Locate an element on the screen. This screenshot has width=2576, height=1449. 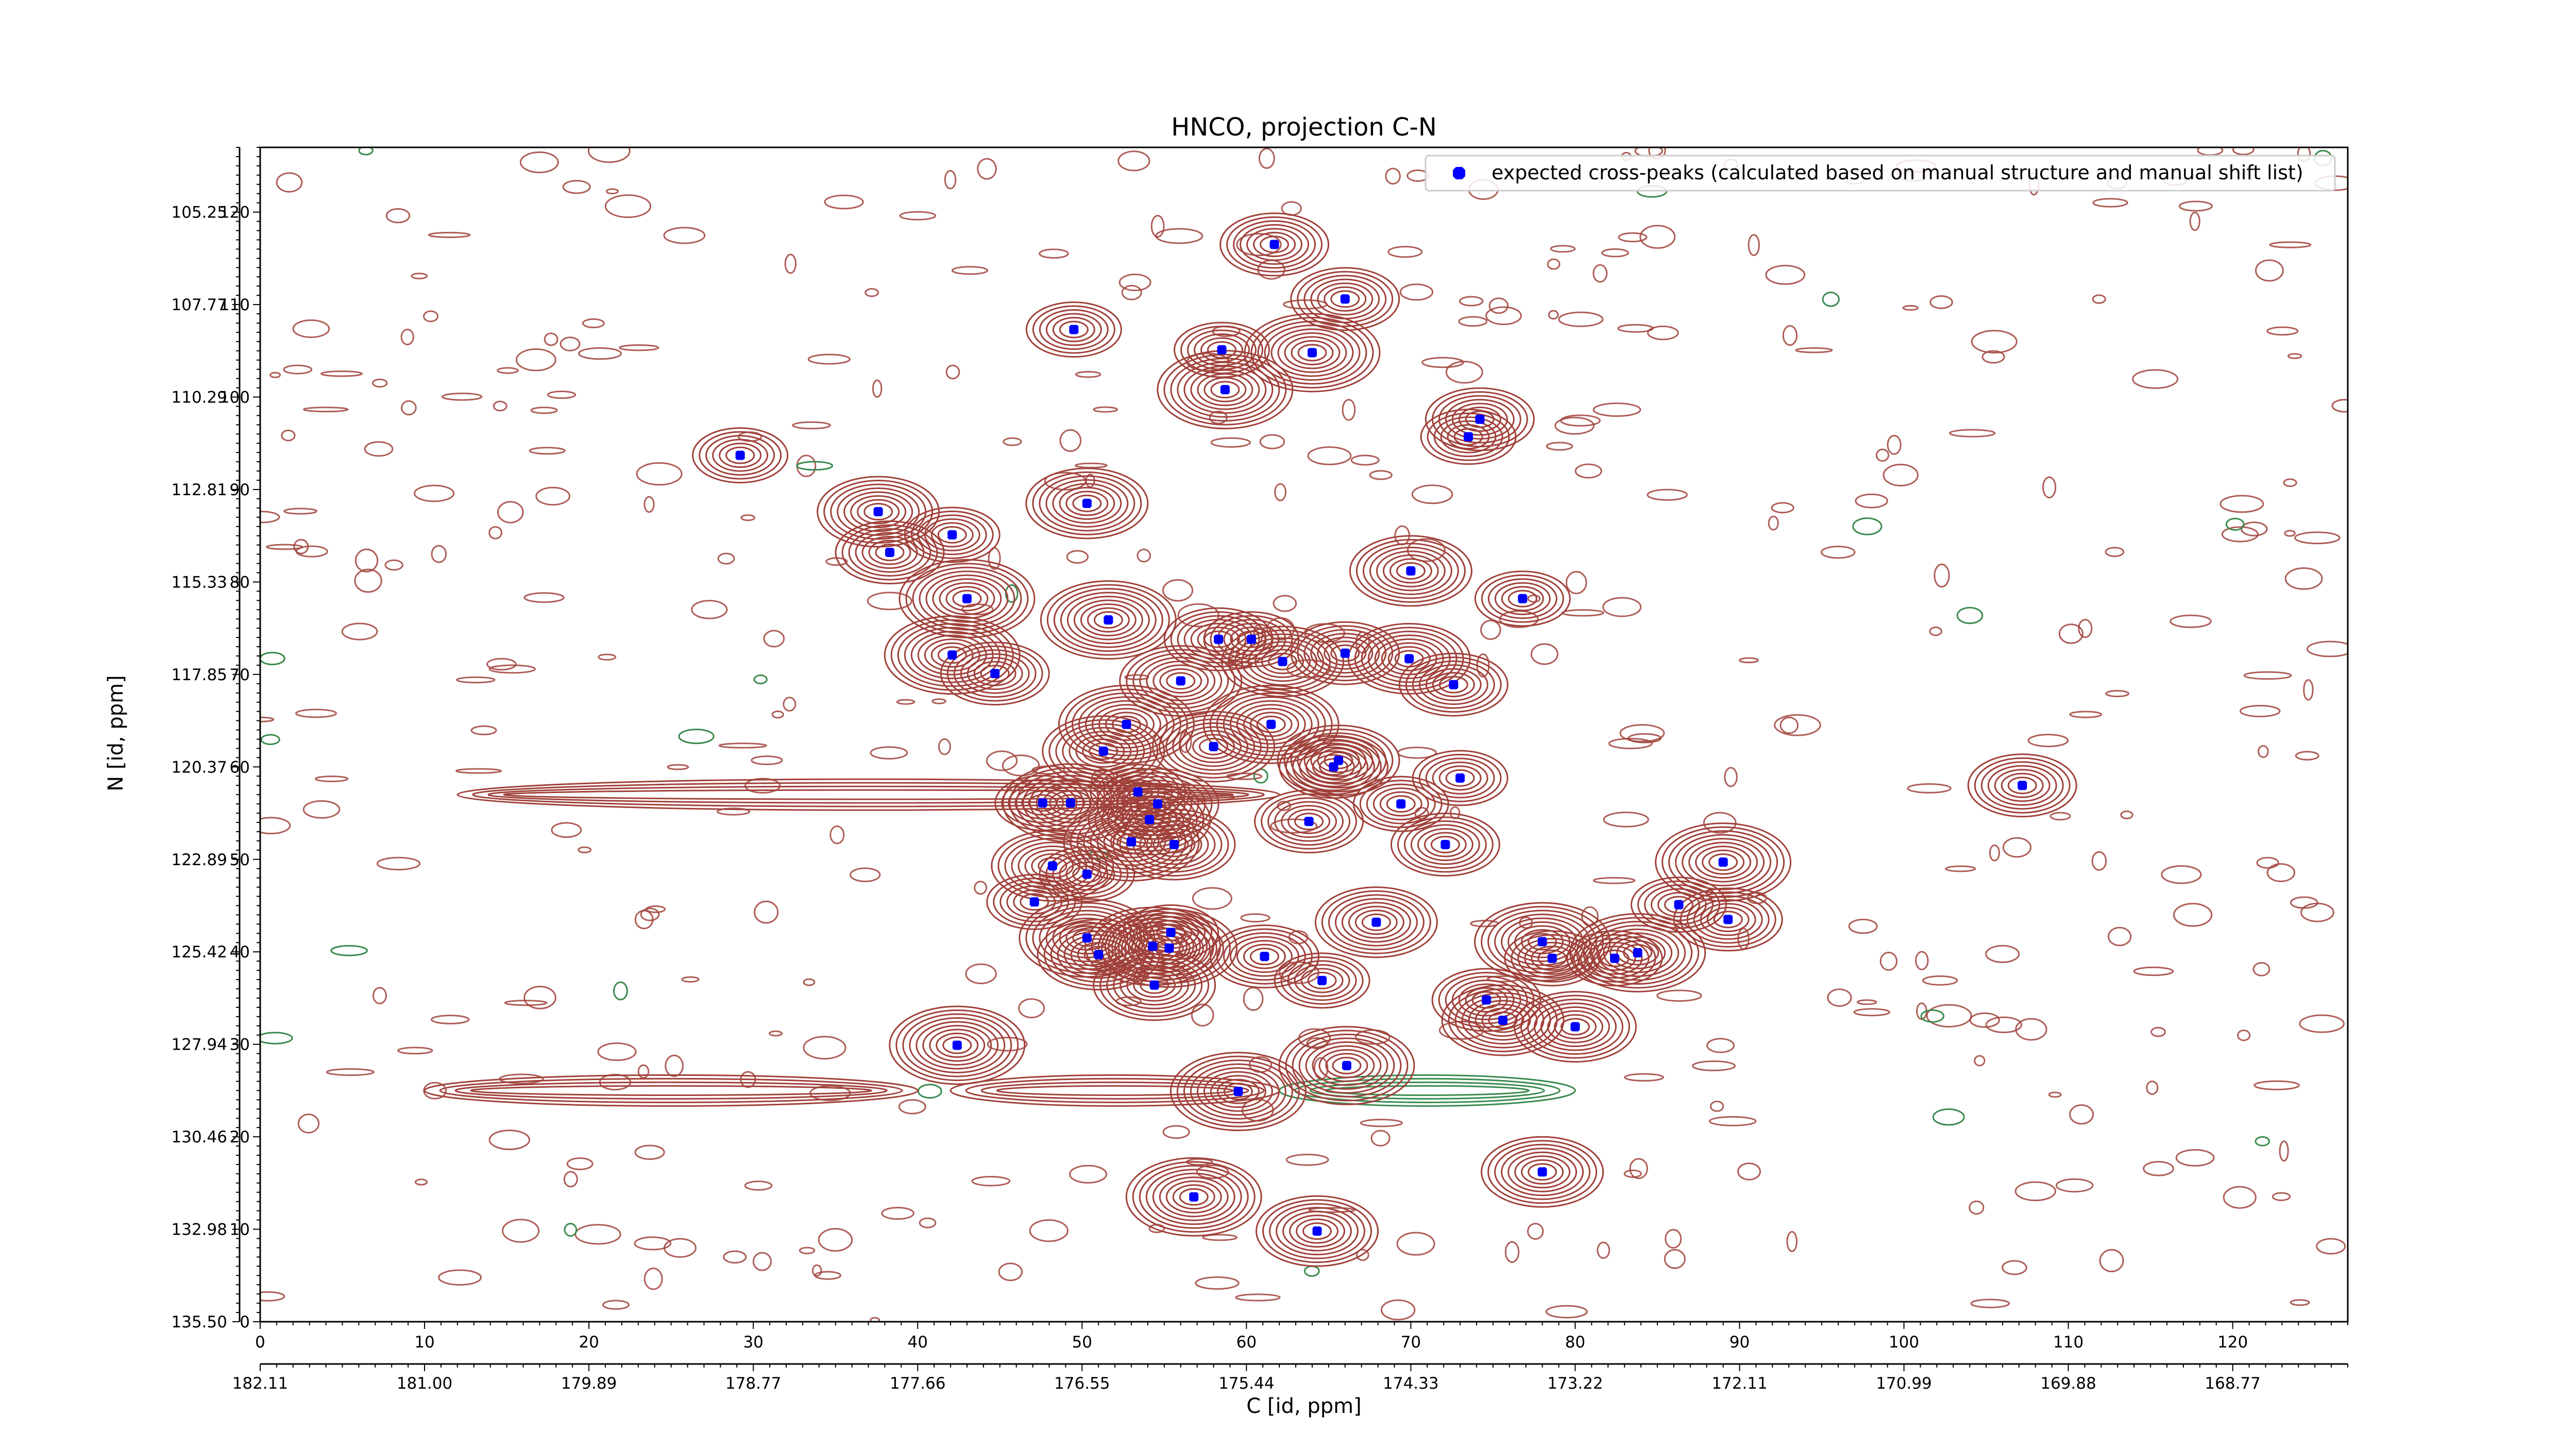
negative-contour is located at coordinates (270, 739).